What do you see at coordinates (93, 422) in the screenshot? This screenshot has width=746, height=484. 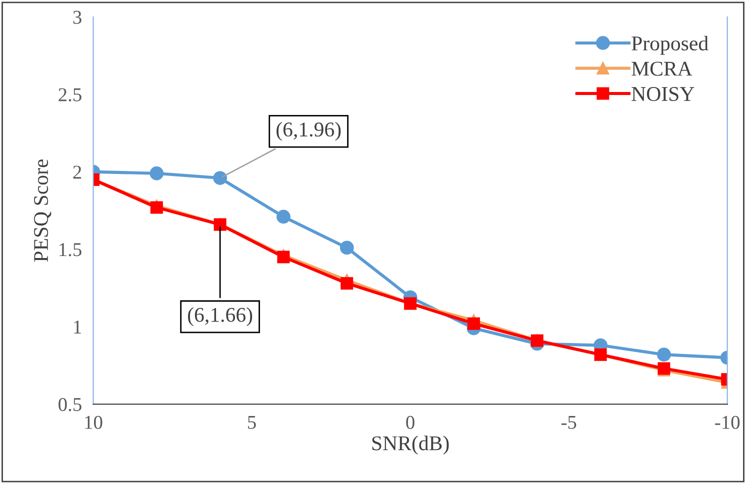 I see `x-tick-label: 10` at bounding box center [93, 422].